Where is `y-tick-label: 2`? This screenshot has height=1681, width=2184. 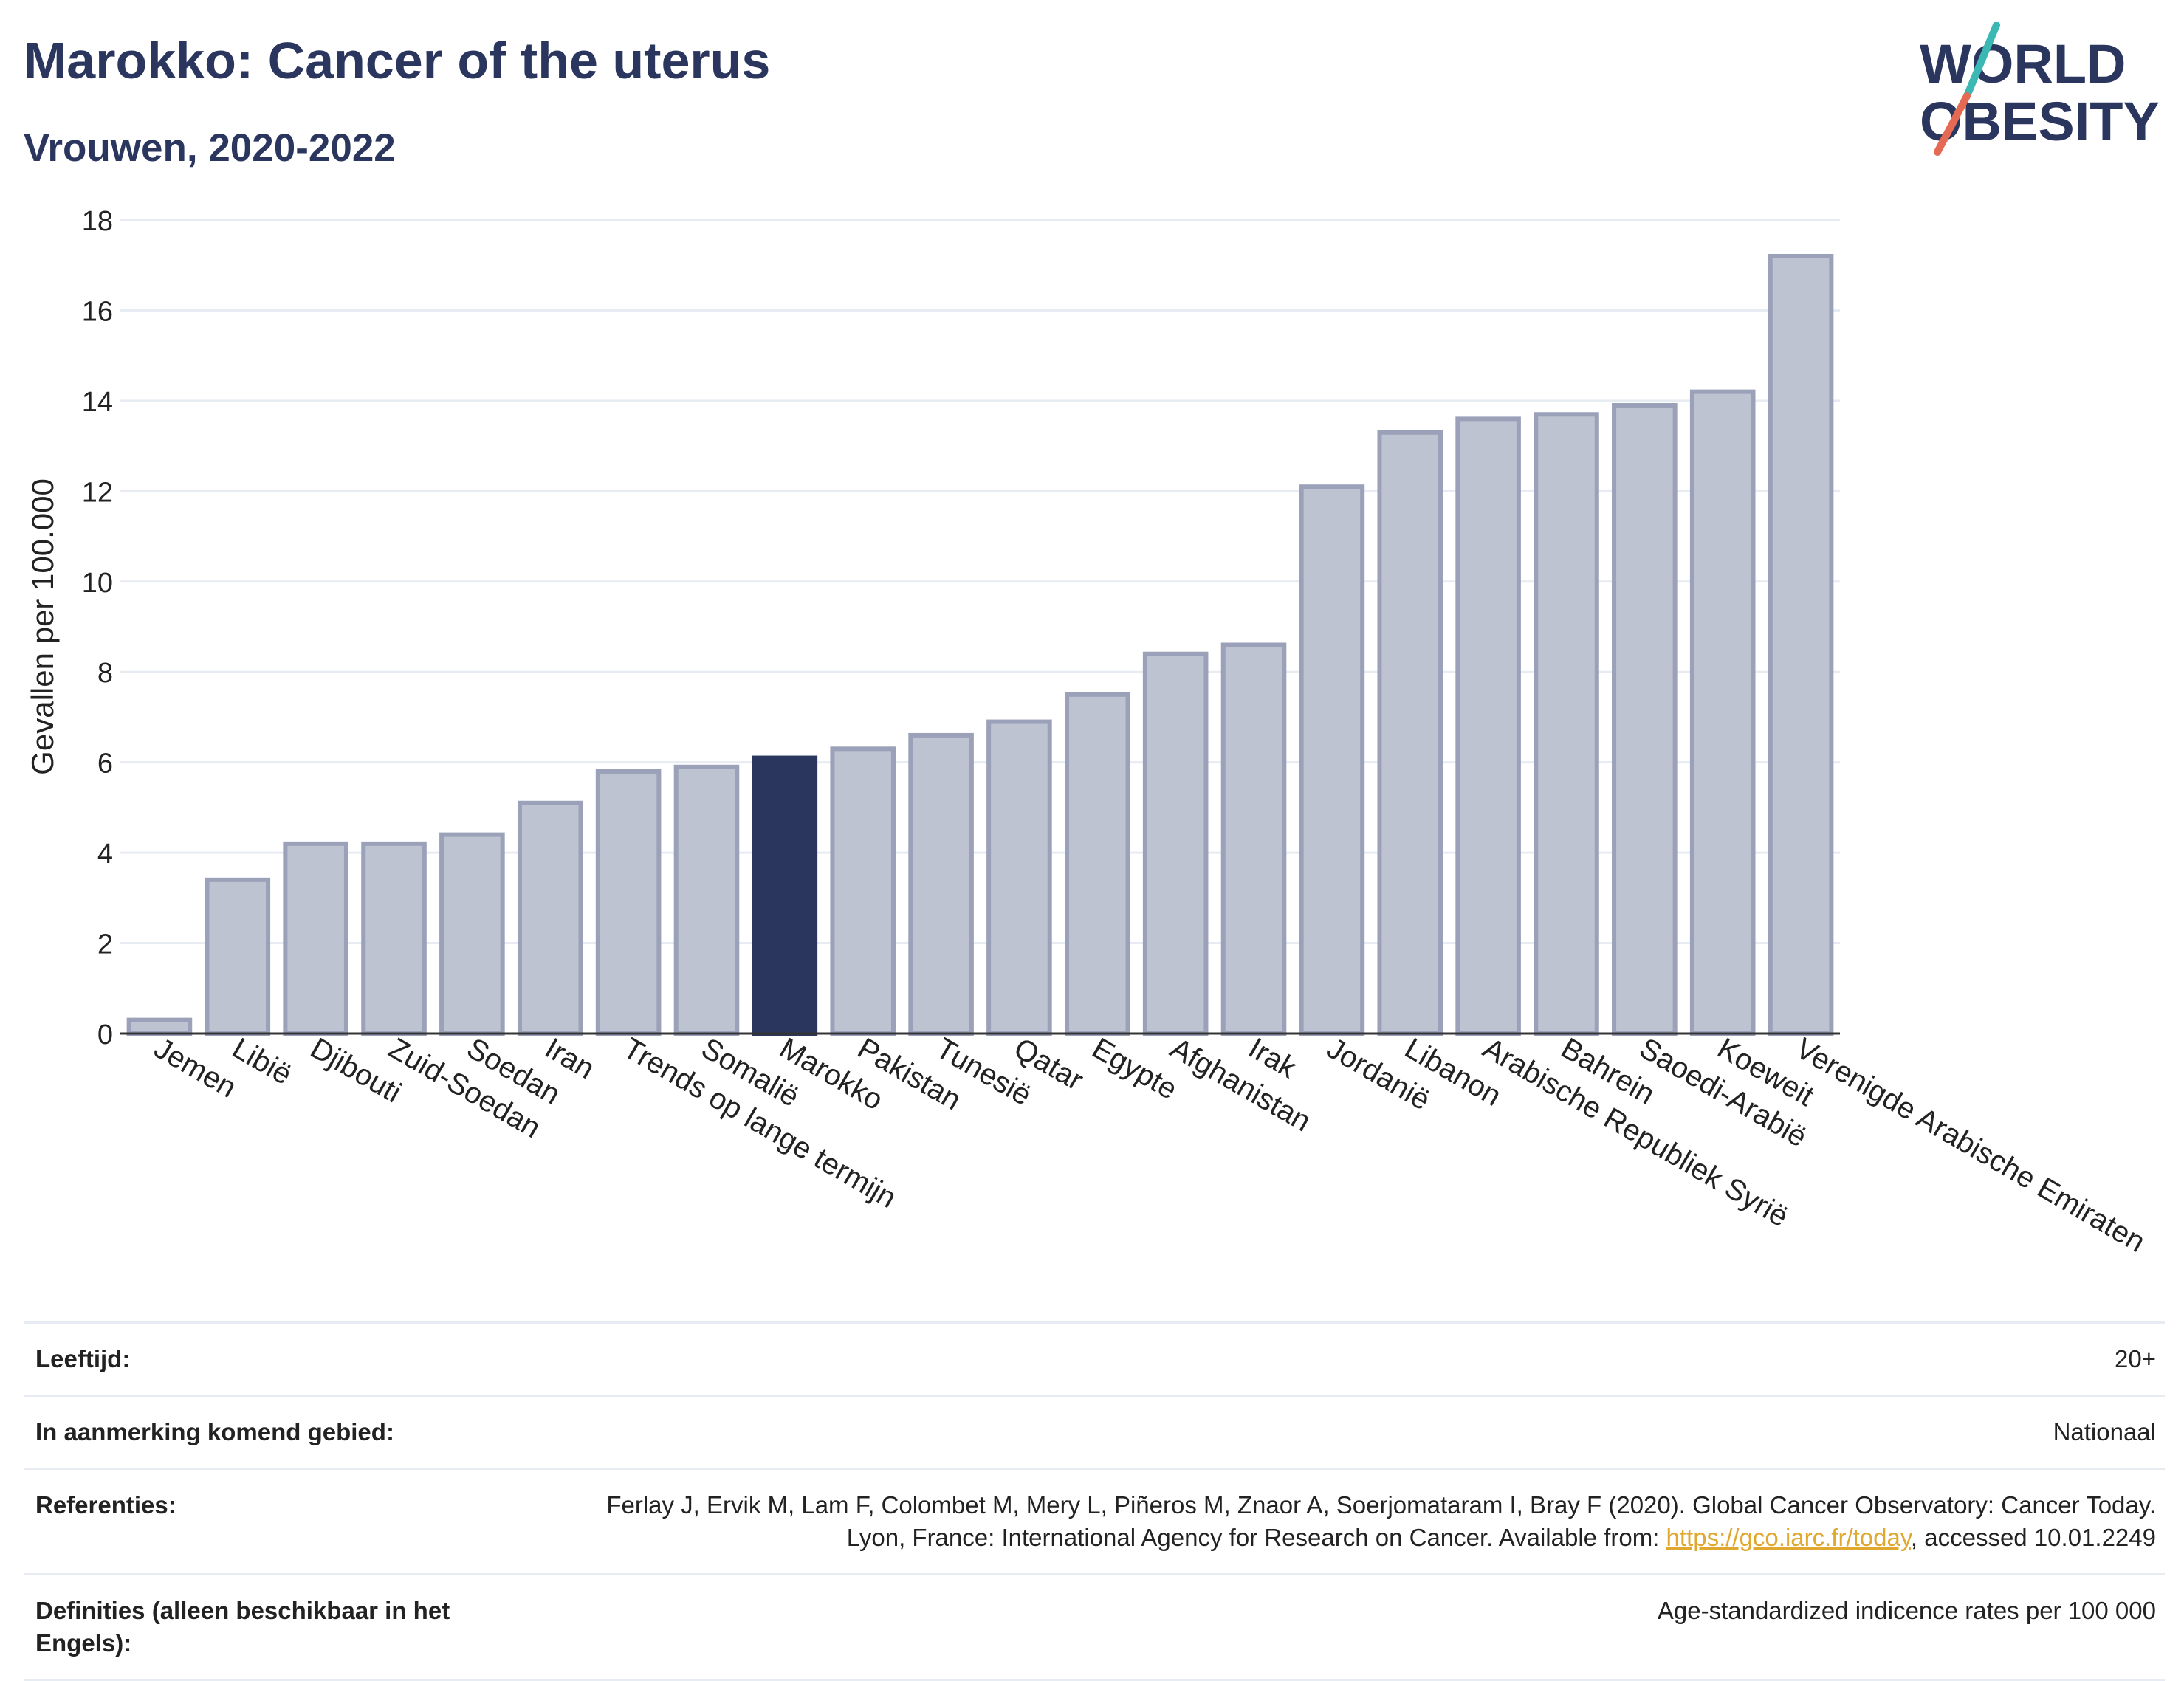 y-tick-label: 2 is located at coordinates (105, 945).